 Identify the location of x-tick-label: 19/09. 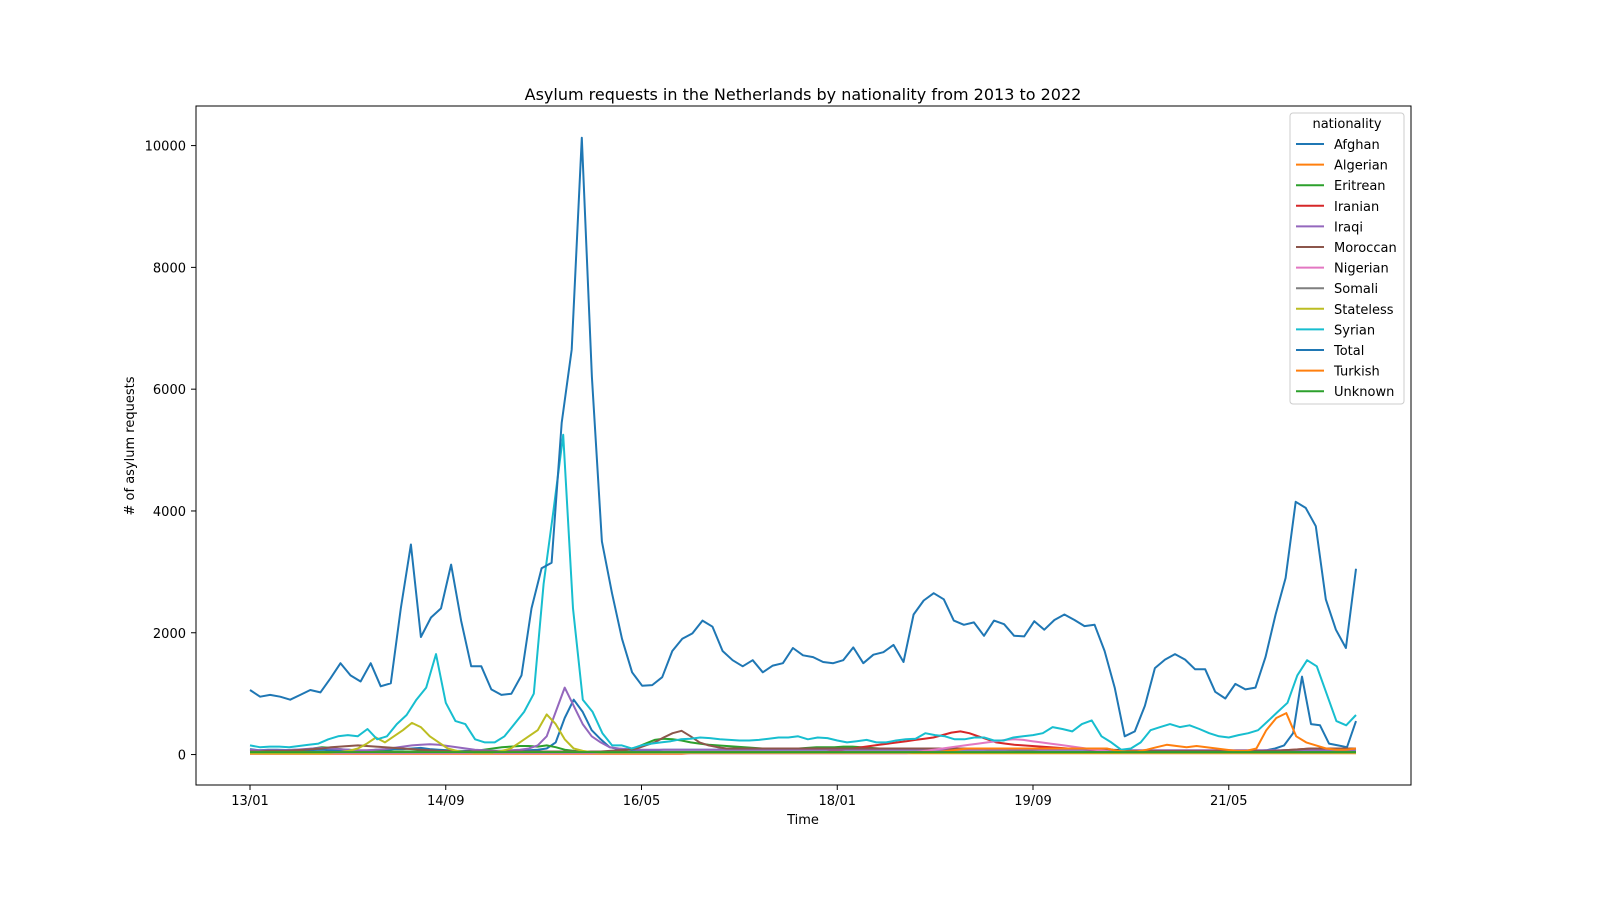
(1032, 801).